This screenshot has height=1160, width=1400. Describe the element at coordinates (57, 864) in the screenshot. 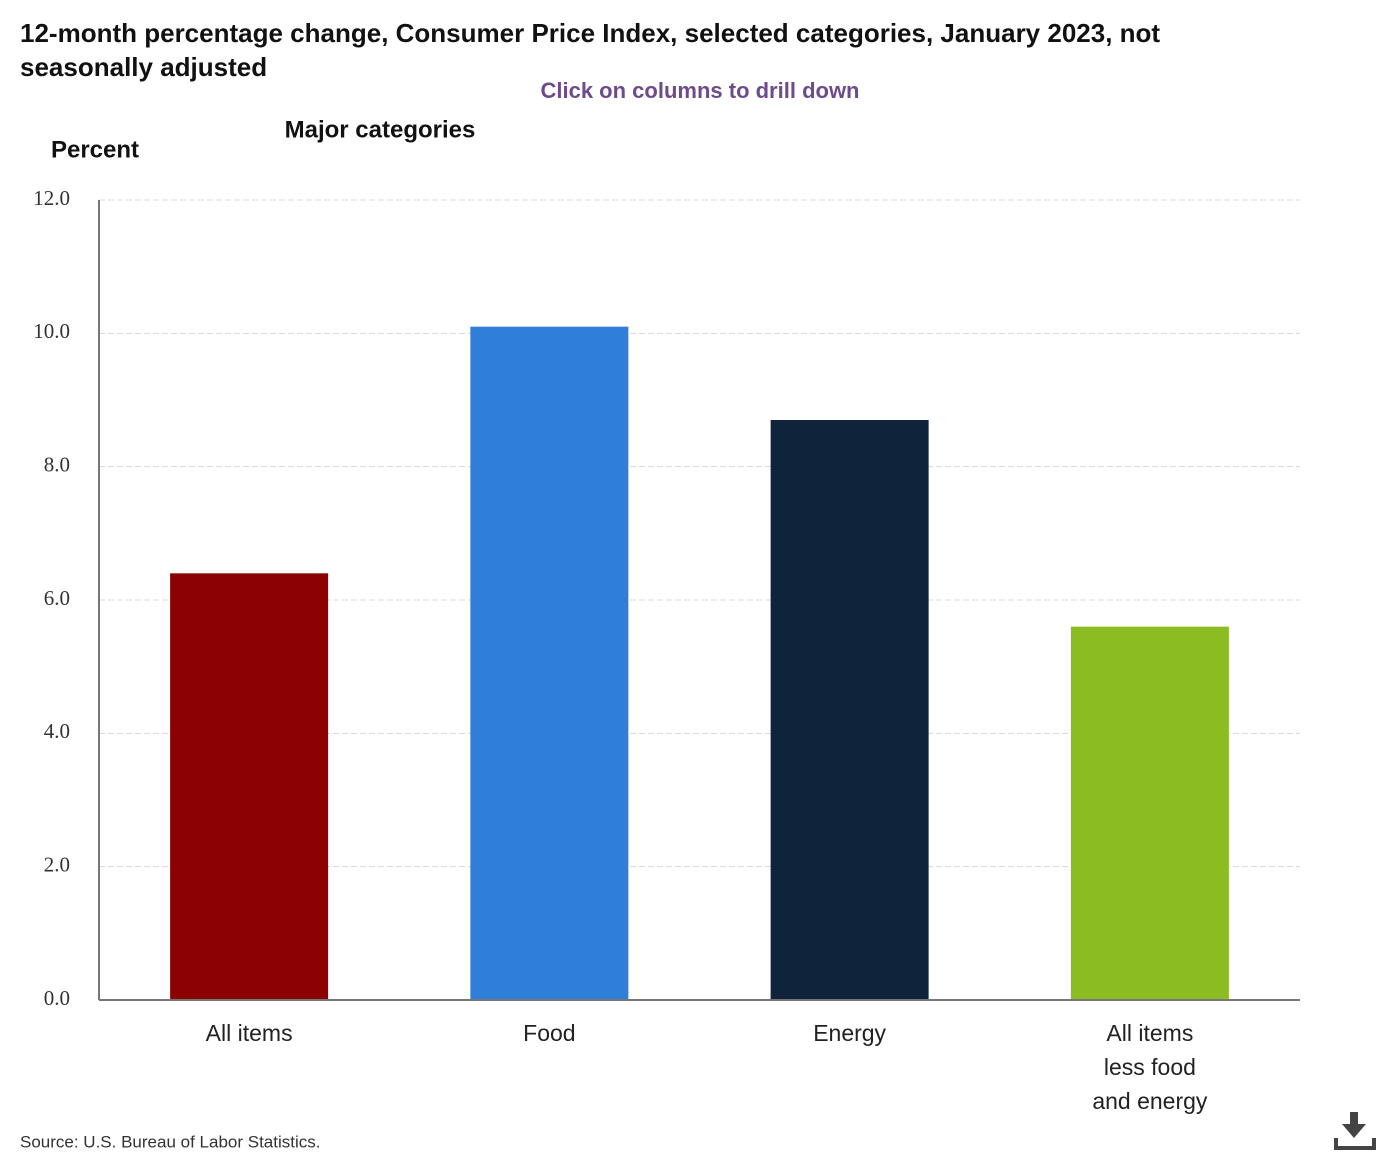

I see `y-tick-label: 2.0` at that location.